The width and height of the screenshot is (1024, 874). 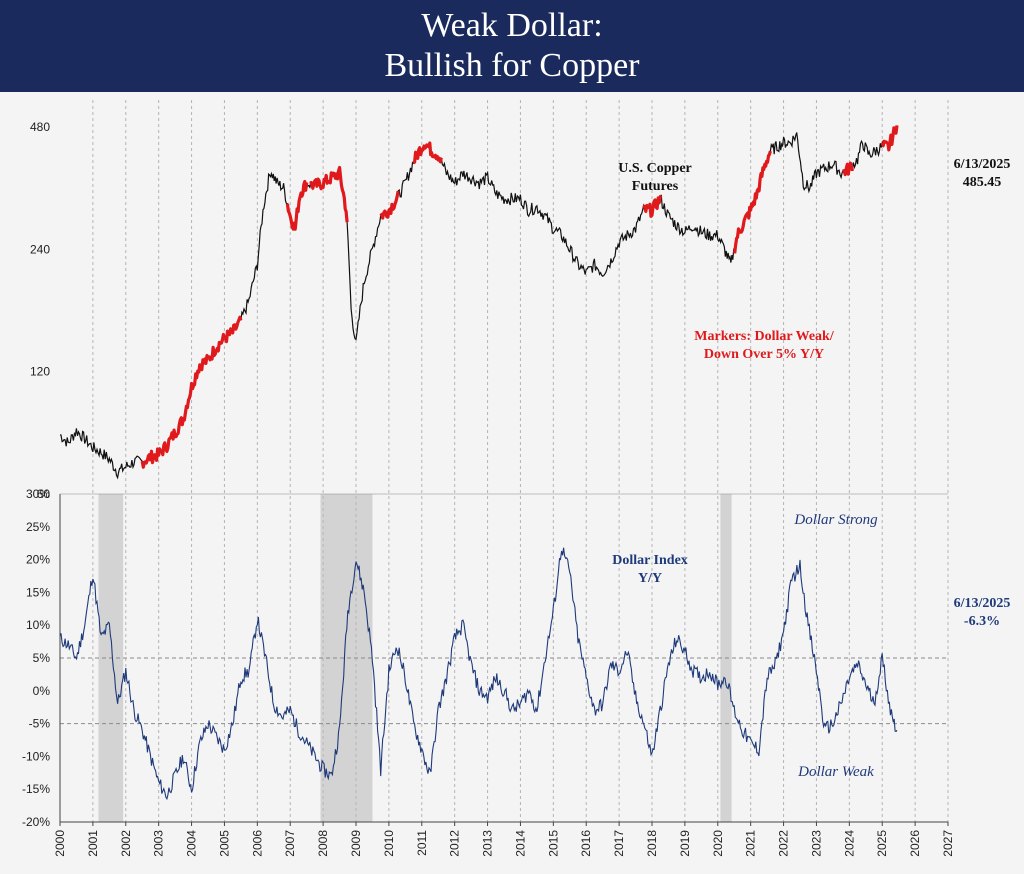 What do you see at coordinates (40, 724) in the screenshot?
I see `bottom-y-tick-label-3: -5%` at bounding box center [40, 724].